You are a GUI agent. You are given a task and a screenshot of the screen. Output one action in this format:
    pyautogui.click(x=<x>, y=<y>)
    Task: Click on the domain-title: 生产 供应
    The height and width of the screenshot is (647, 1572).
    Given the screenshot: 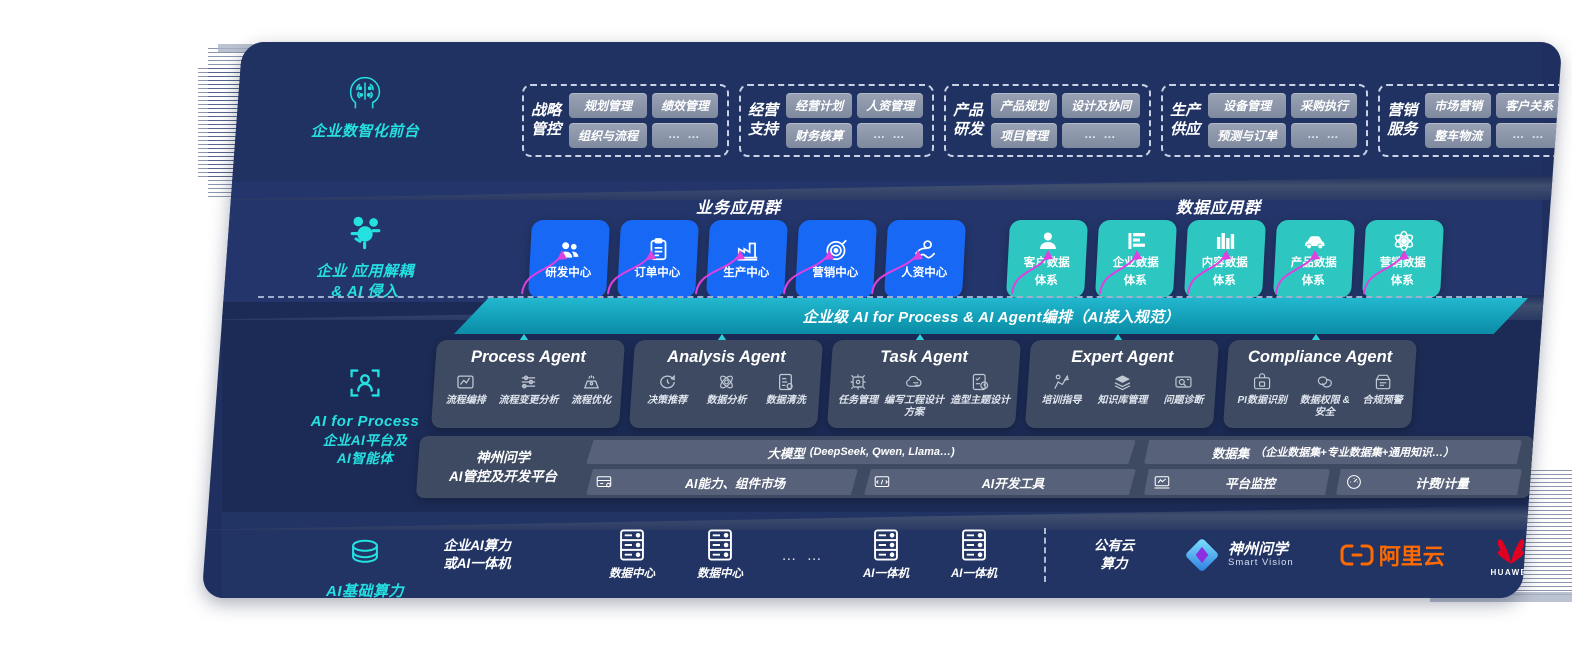 What is the action you would take?
    pyautogui.click(x=1185, y=119)
    